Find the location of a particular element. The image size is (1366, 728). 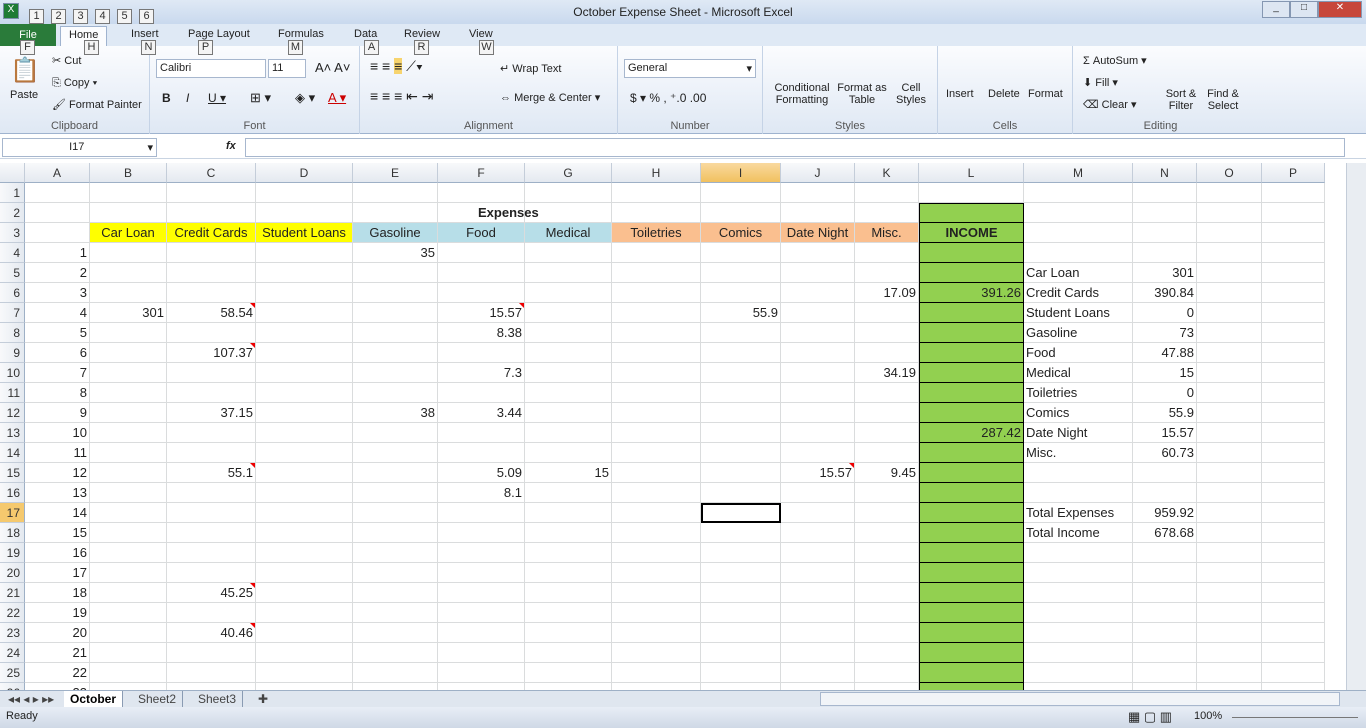

cell-L24 is located at coordinates (971, 653).